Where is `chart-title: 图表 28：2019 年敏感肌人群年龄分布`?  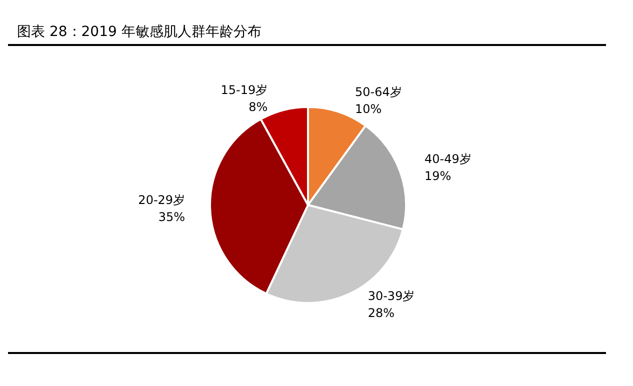 chart-title: 图表 28：2019 年敏感肌人群年龄分布 is located at coordinates (139, 32).